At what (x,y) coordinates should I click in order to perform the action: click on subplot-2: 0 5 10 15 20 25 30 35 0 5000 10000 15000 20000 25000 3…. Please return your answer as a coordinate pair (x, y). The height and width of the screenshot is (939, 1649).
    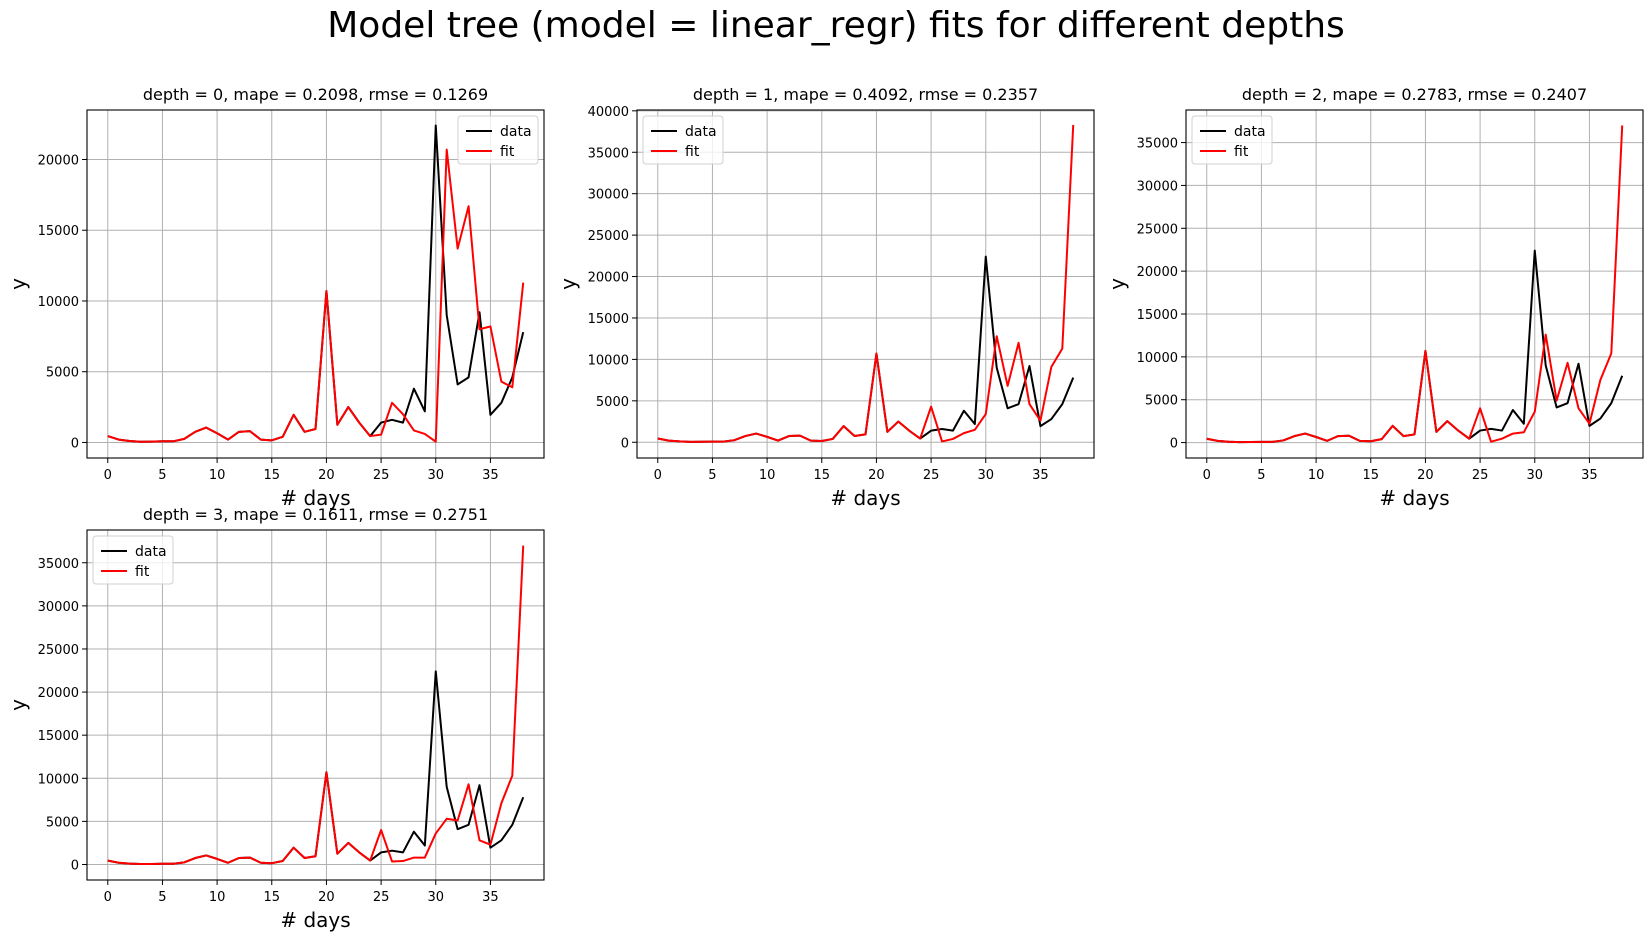
    Looking at the image, I should click on (1374, 297).